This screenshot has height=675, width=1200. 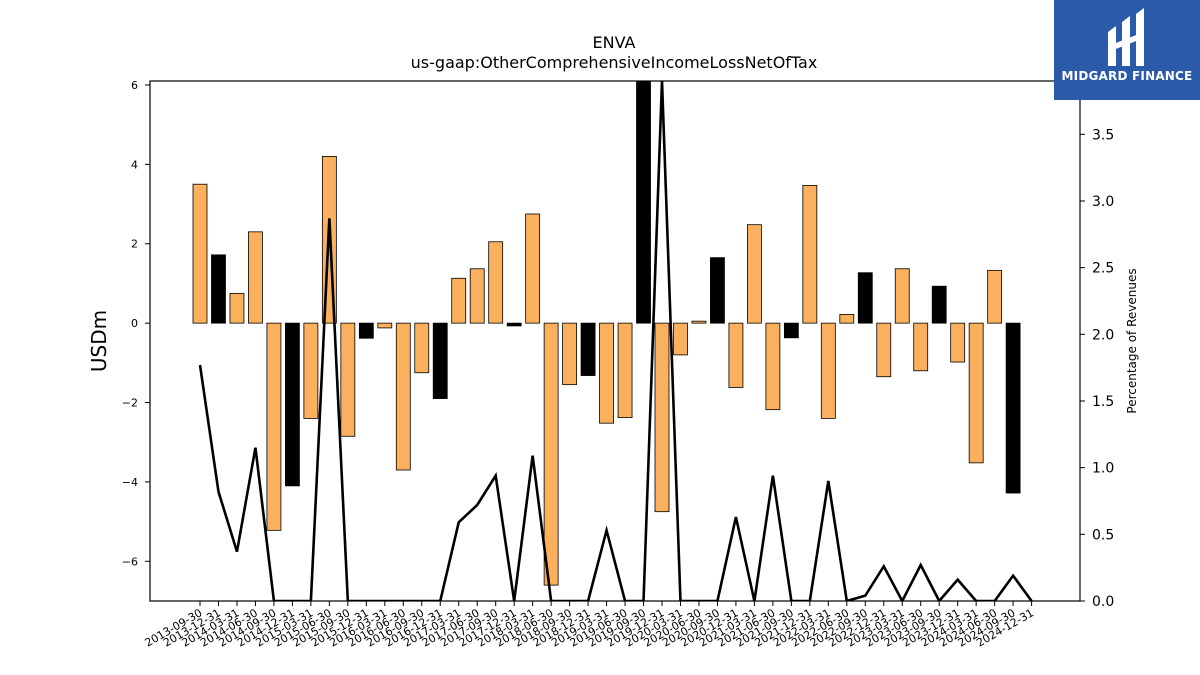 What do you see at coordinates (1103, 469) in the screenshot?
I see `y2-tick-label: 1.0` at bounding box center [1103, 469].